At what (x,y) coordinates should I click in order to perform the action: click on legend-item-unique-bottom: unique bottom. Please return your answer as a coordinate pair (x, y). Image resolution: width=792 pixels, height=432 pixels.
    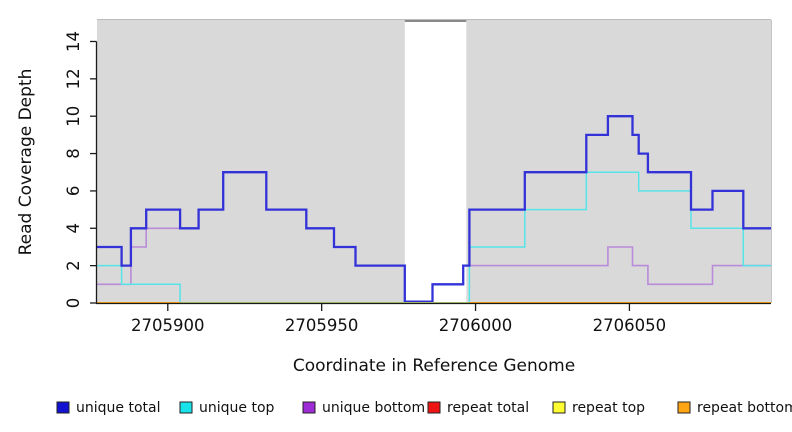
    Looking at the image, I should click on (363, 408).